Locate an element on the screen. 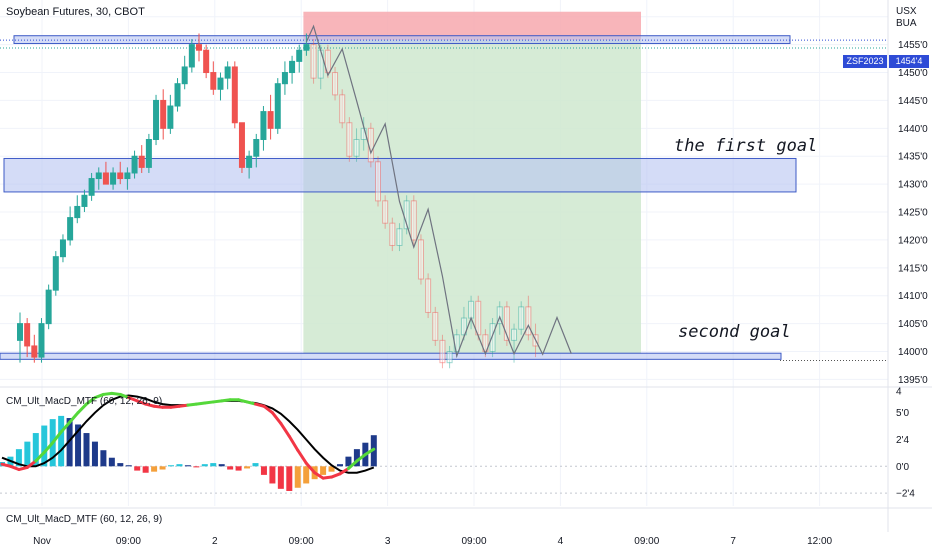  y-tick-label: 1435'0 is located at coordinates (913, 157).